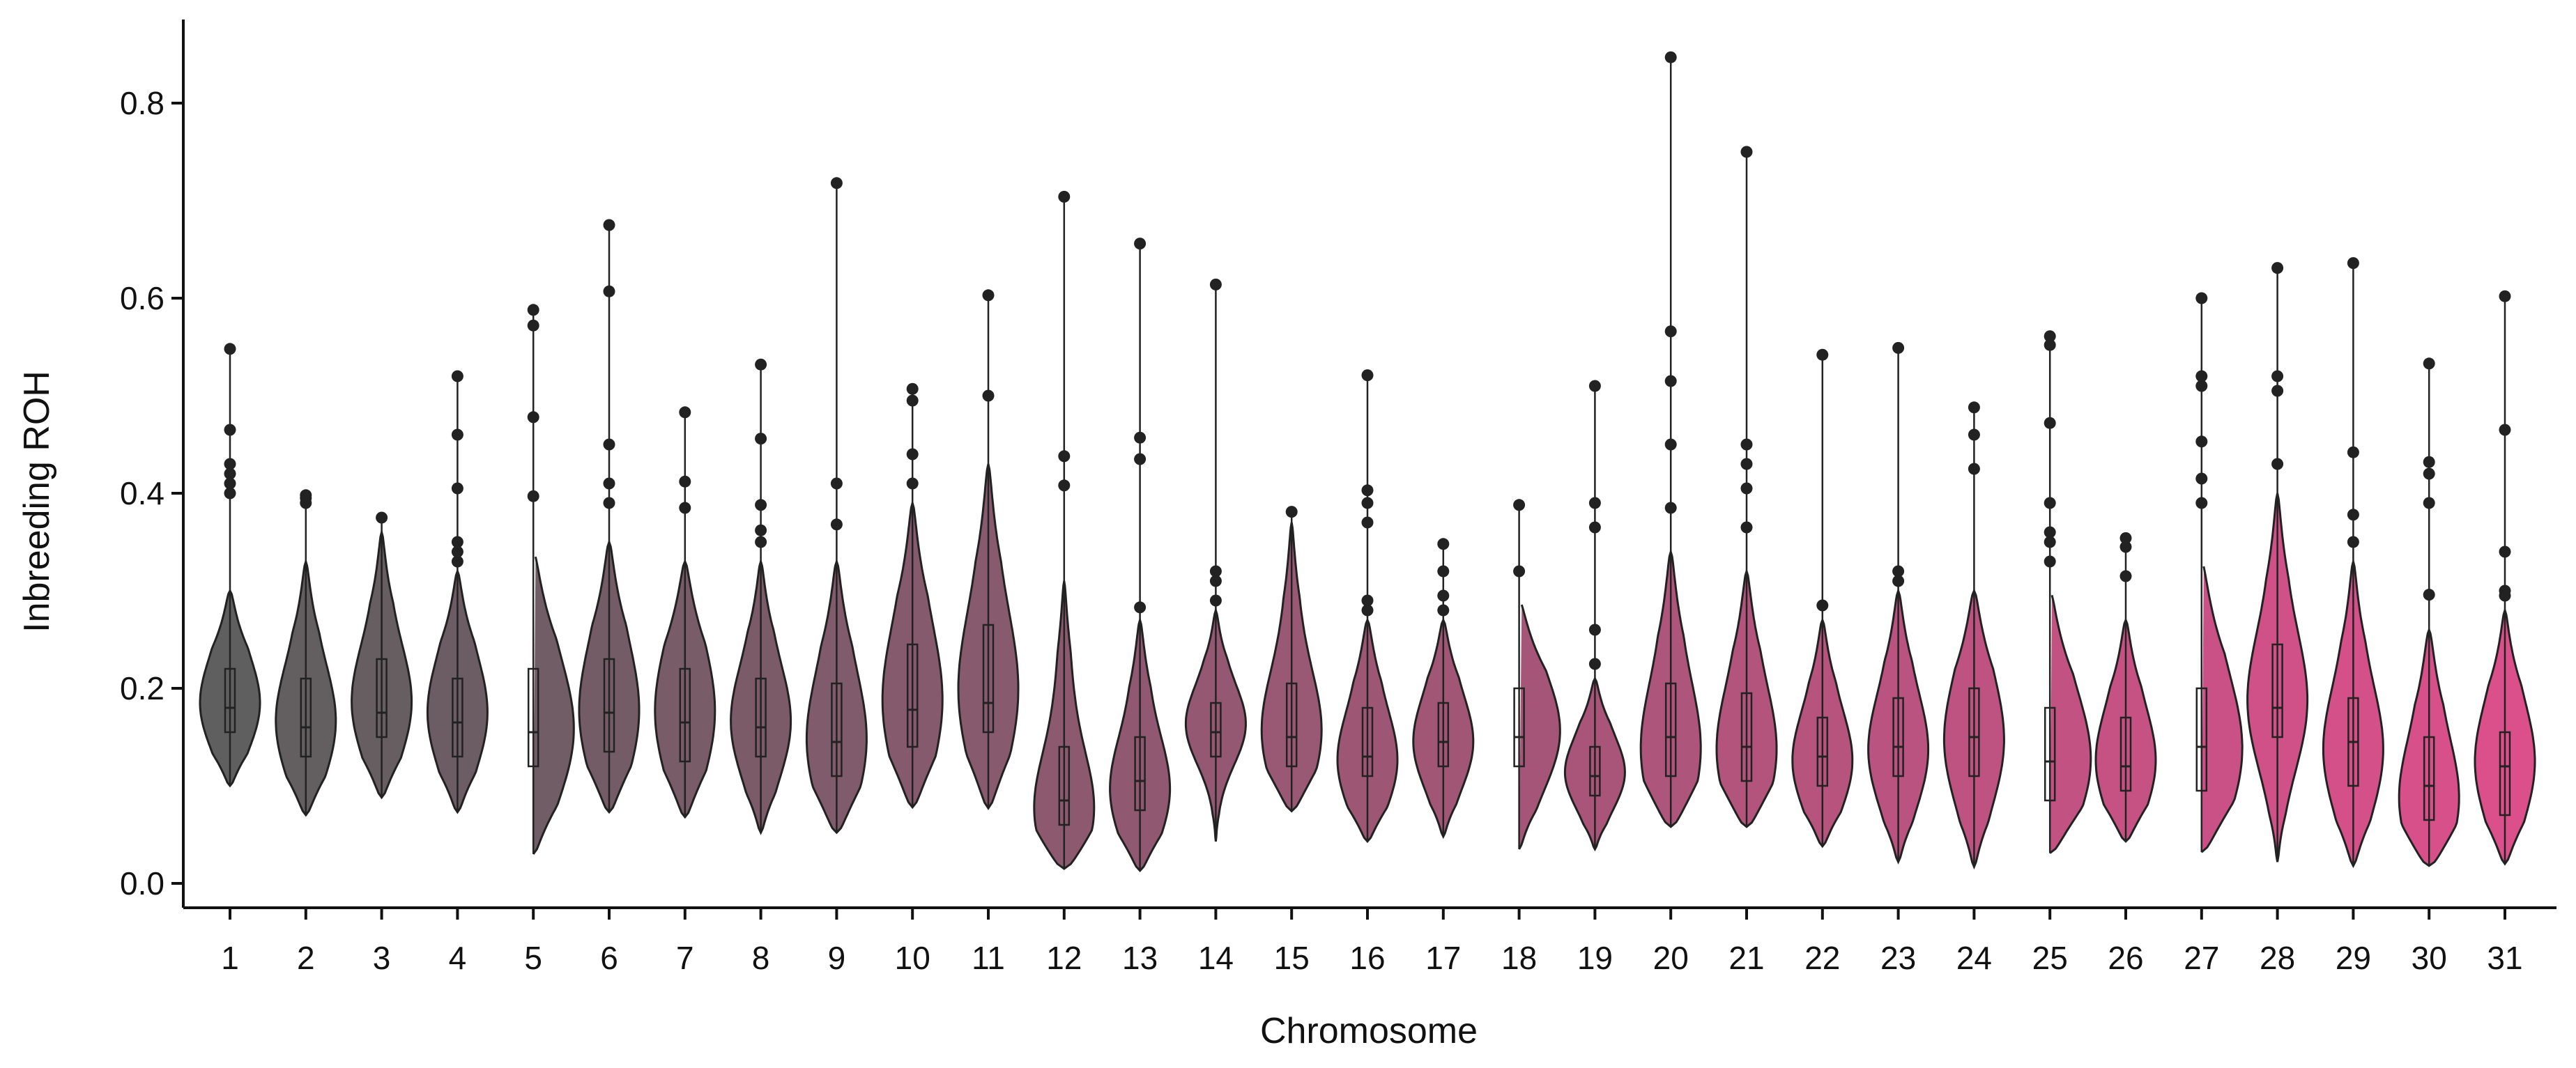 Image resolution: width=2576 pixels, height=1068 pixels. What do you see at coordinates (2222, 709) in the screenshot?
I see `violin-body` at bounding box center [2222, 709].